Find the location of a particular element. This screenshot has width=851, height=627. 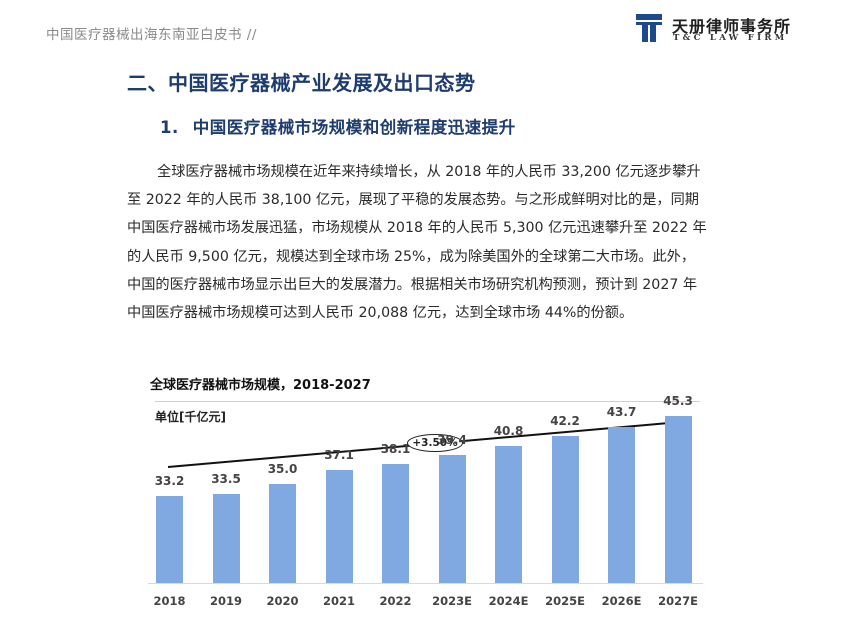

chart-divider is located at coordinates (427, 401).